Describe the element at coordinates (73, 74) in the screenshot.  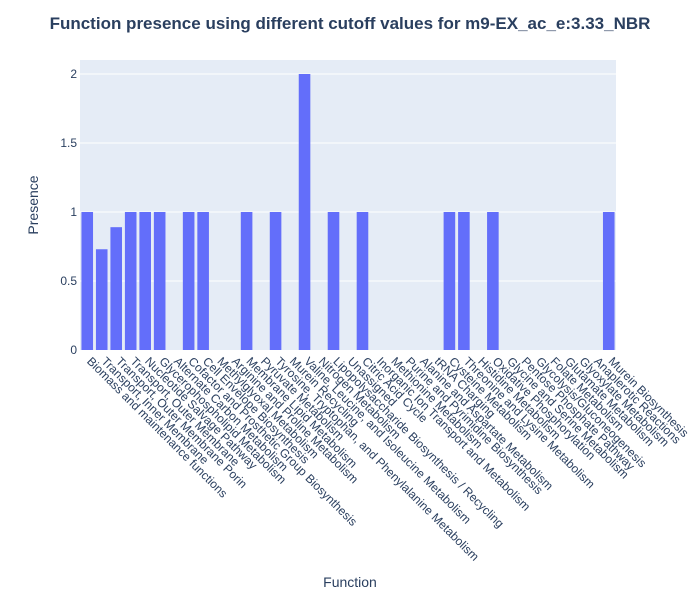
I see `y-tick-label: 2` at that location.